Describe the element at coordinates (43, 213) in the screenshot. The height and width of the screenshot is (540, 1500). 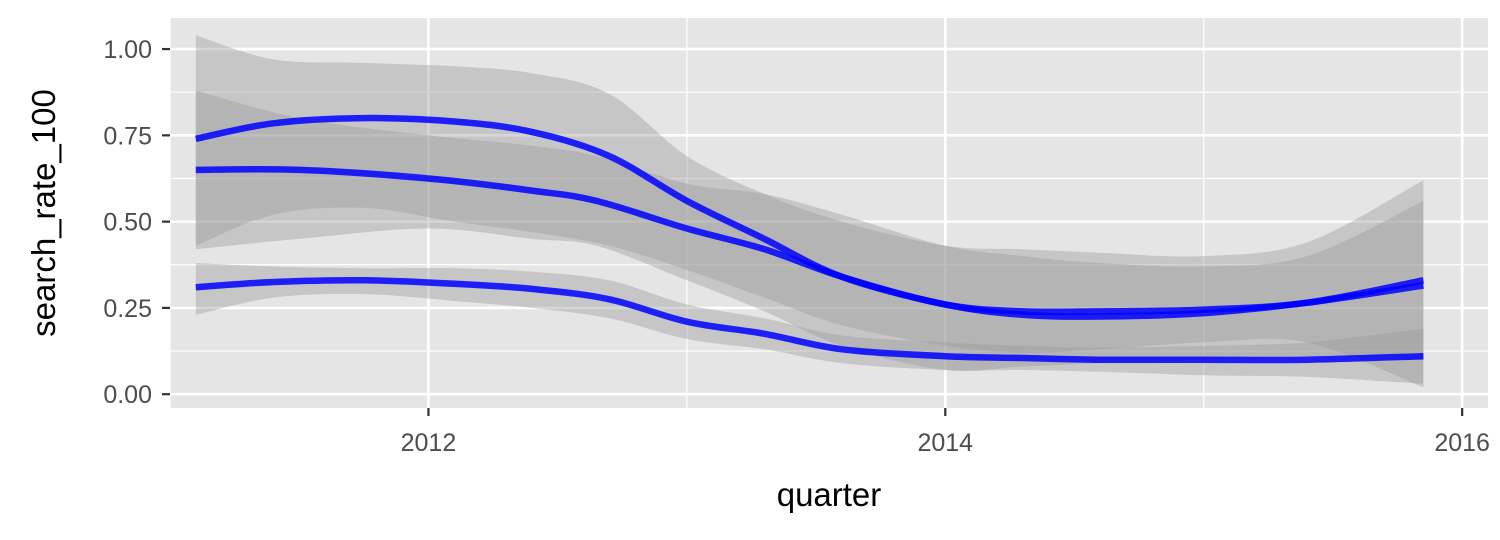
I see `y-axis-title: search_rate_100` at that location.